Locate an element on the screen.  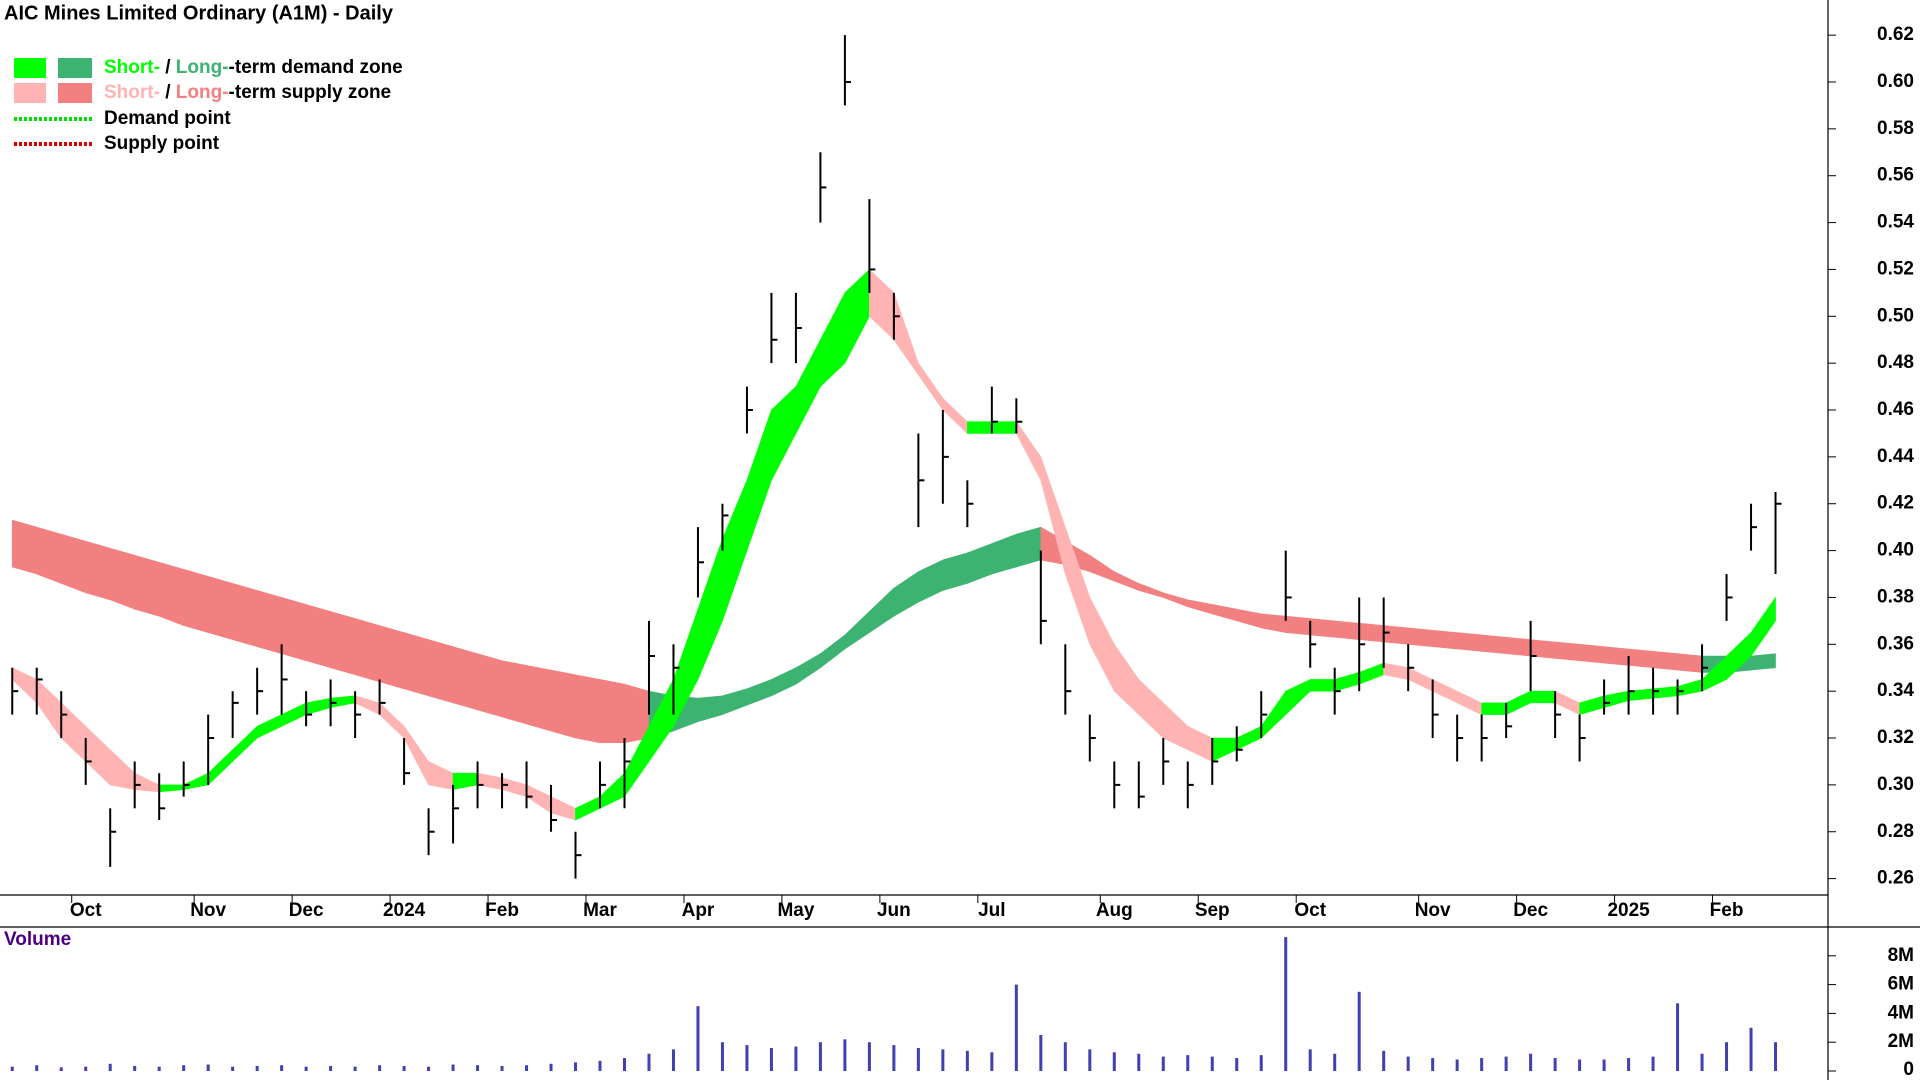
y-tick-label: 0.36 is located at coordinates (1895, 643).